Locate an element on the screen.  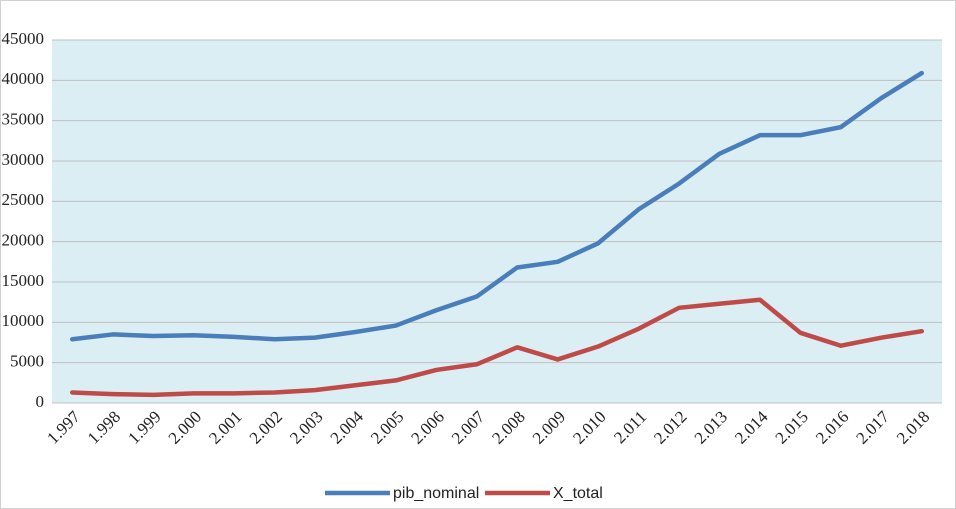
y-tick-label: 45000 is located at coordinates (23, 38).